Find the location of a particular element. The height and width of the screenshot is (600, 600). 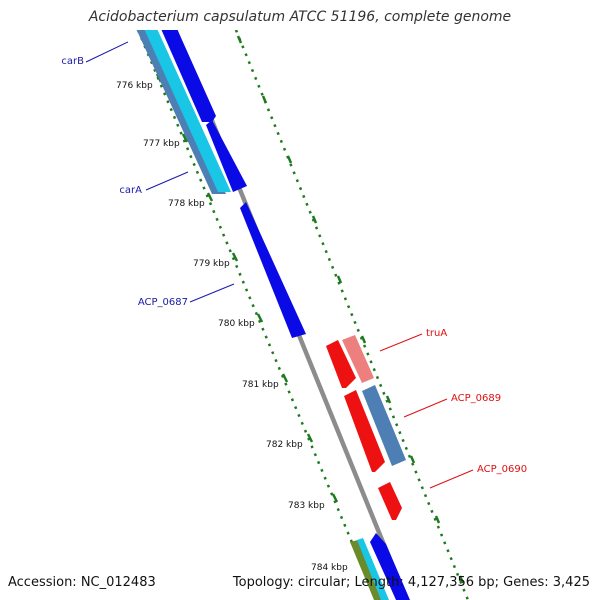

gene-blue-bottom is located at coordinates (390, 566).